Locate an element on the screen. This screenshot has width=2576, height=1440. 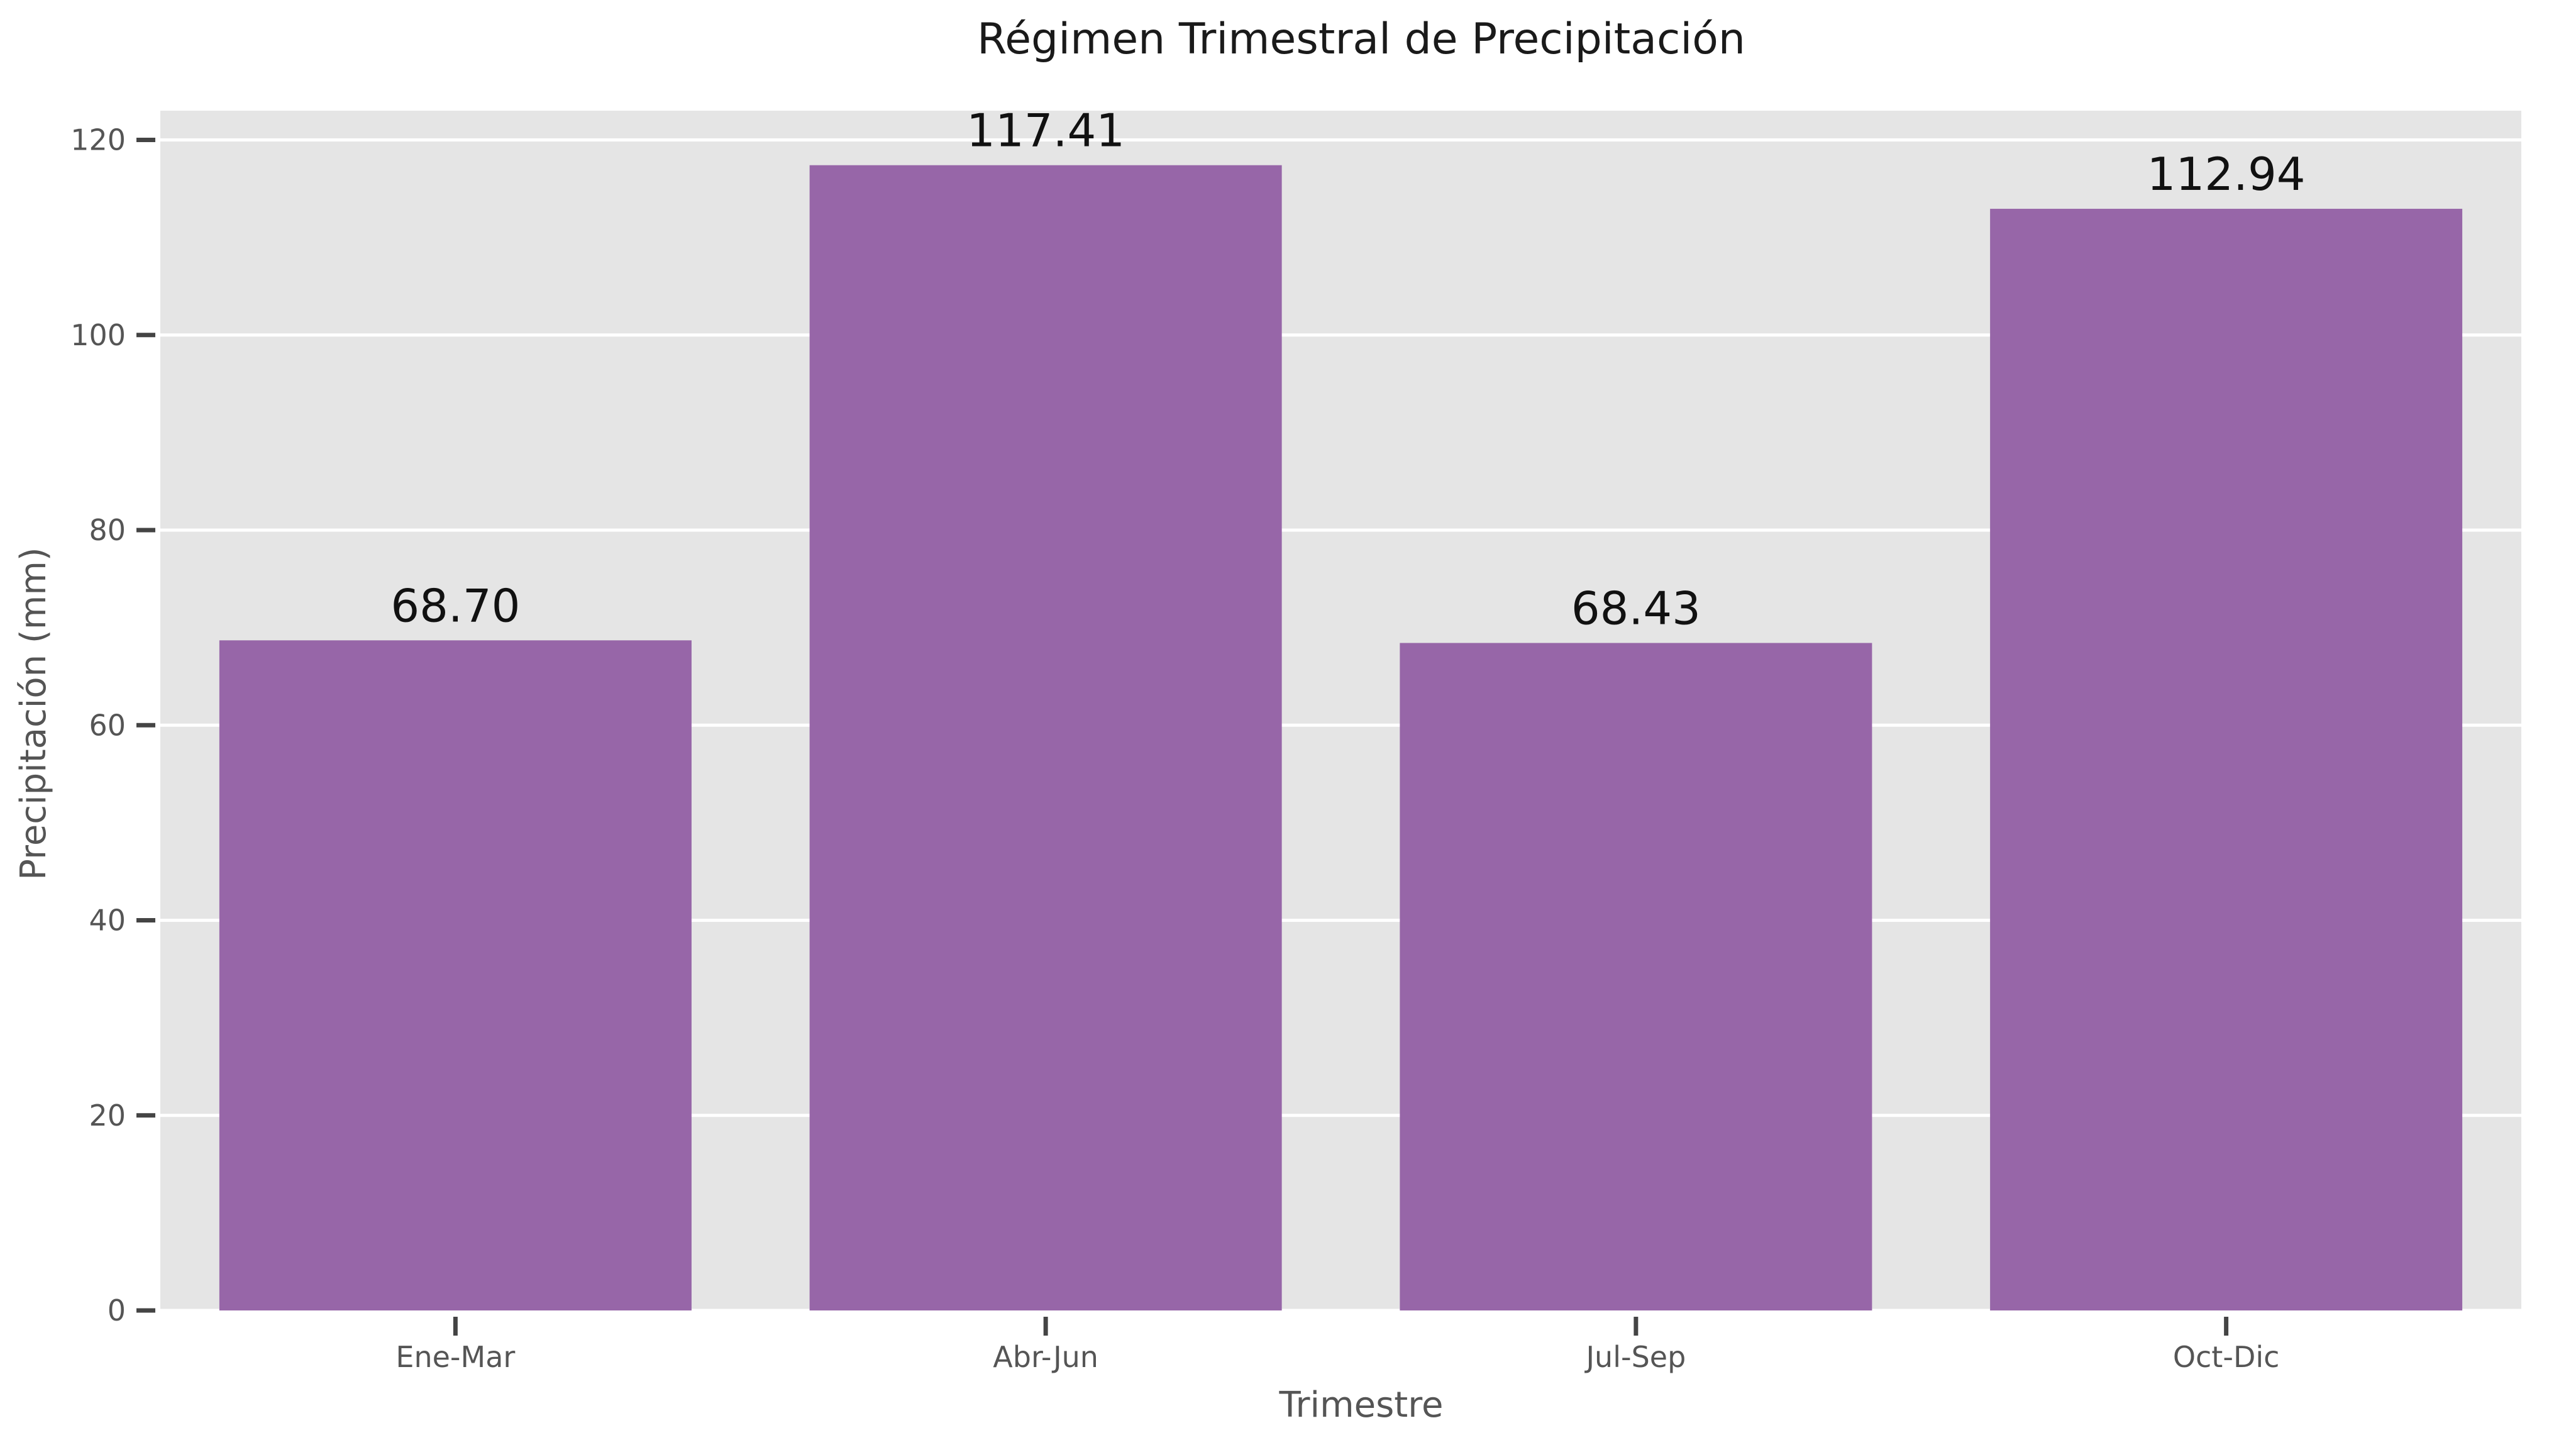
y-tick-label: 100 is located at coordinates (98, 335).